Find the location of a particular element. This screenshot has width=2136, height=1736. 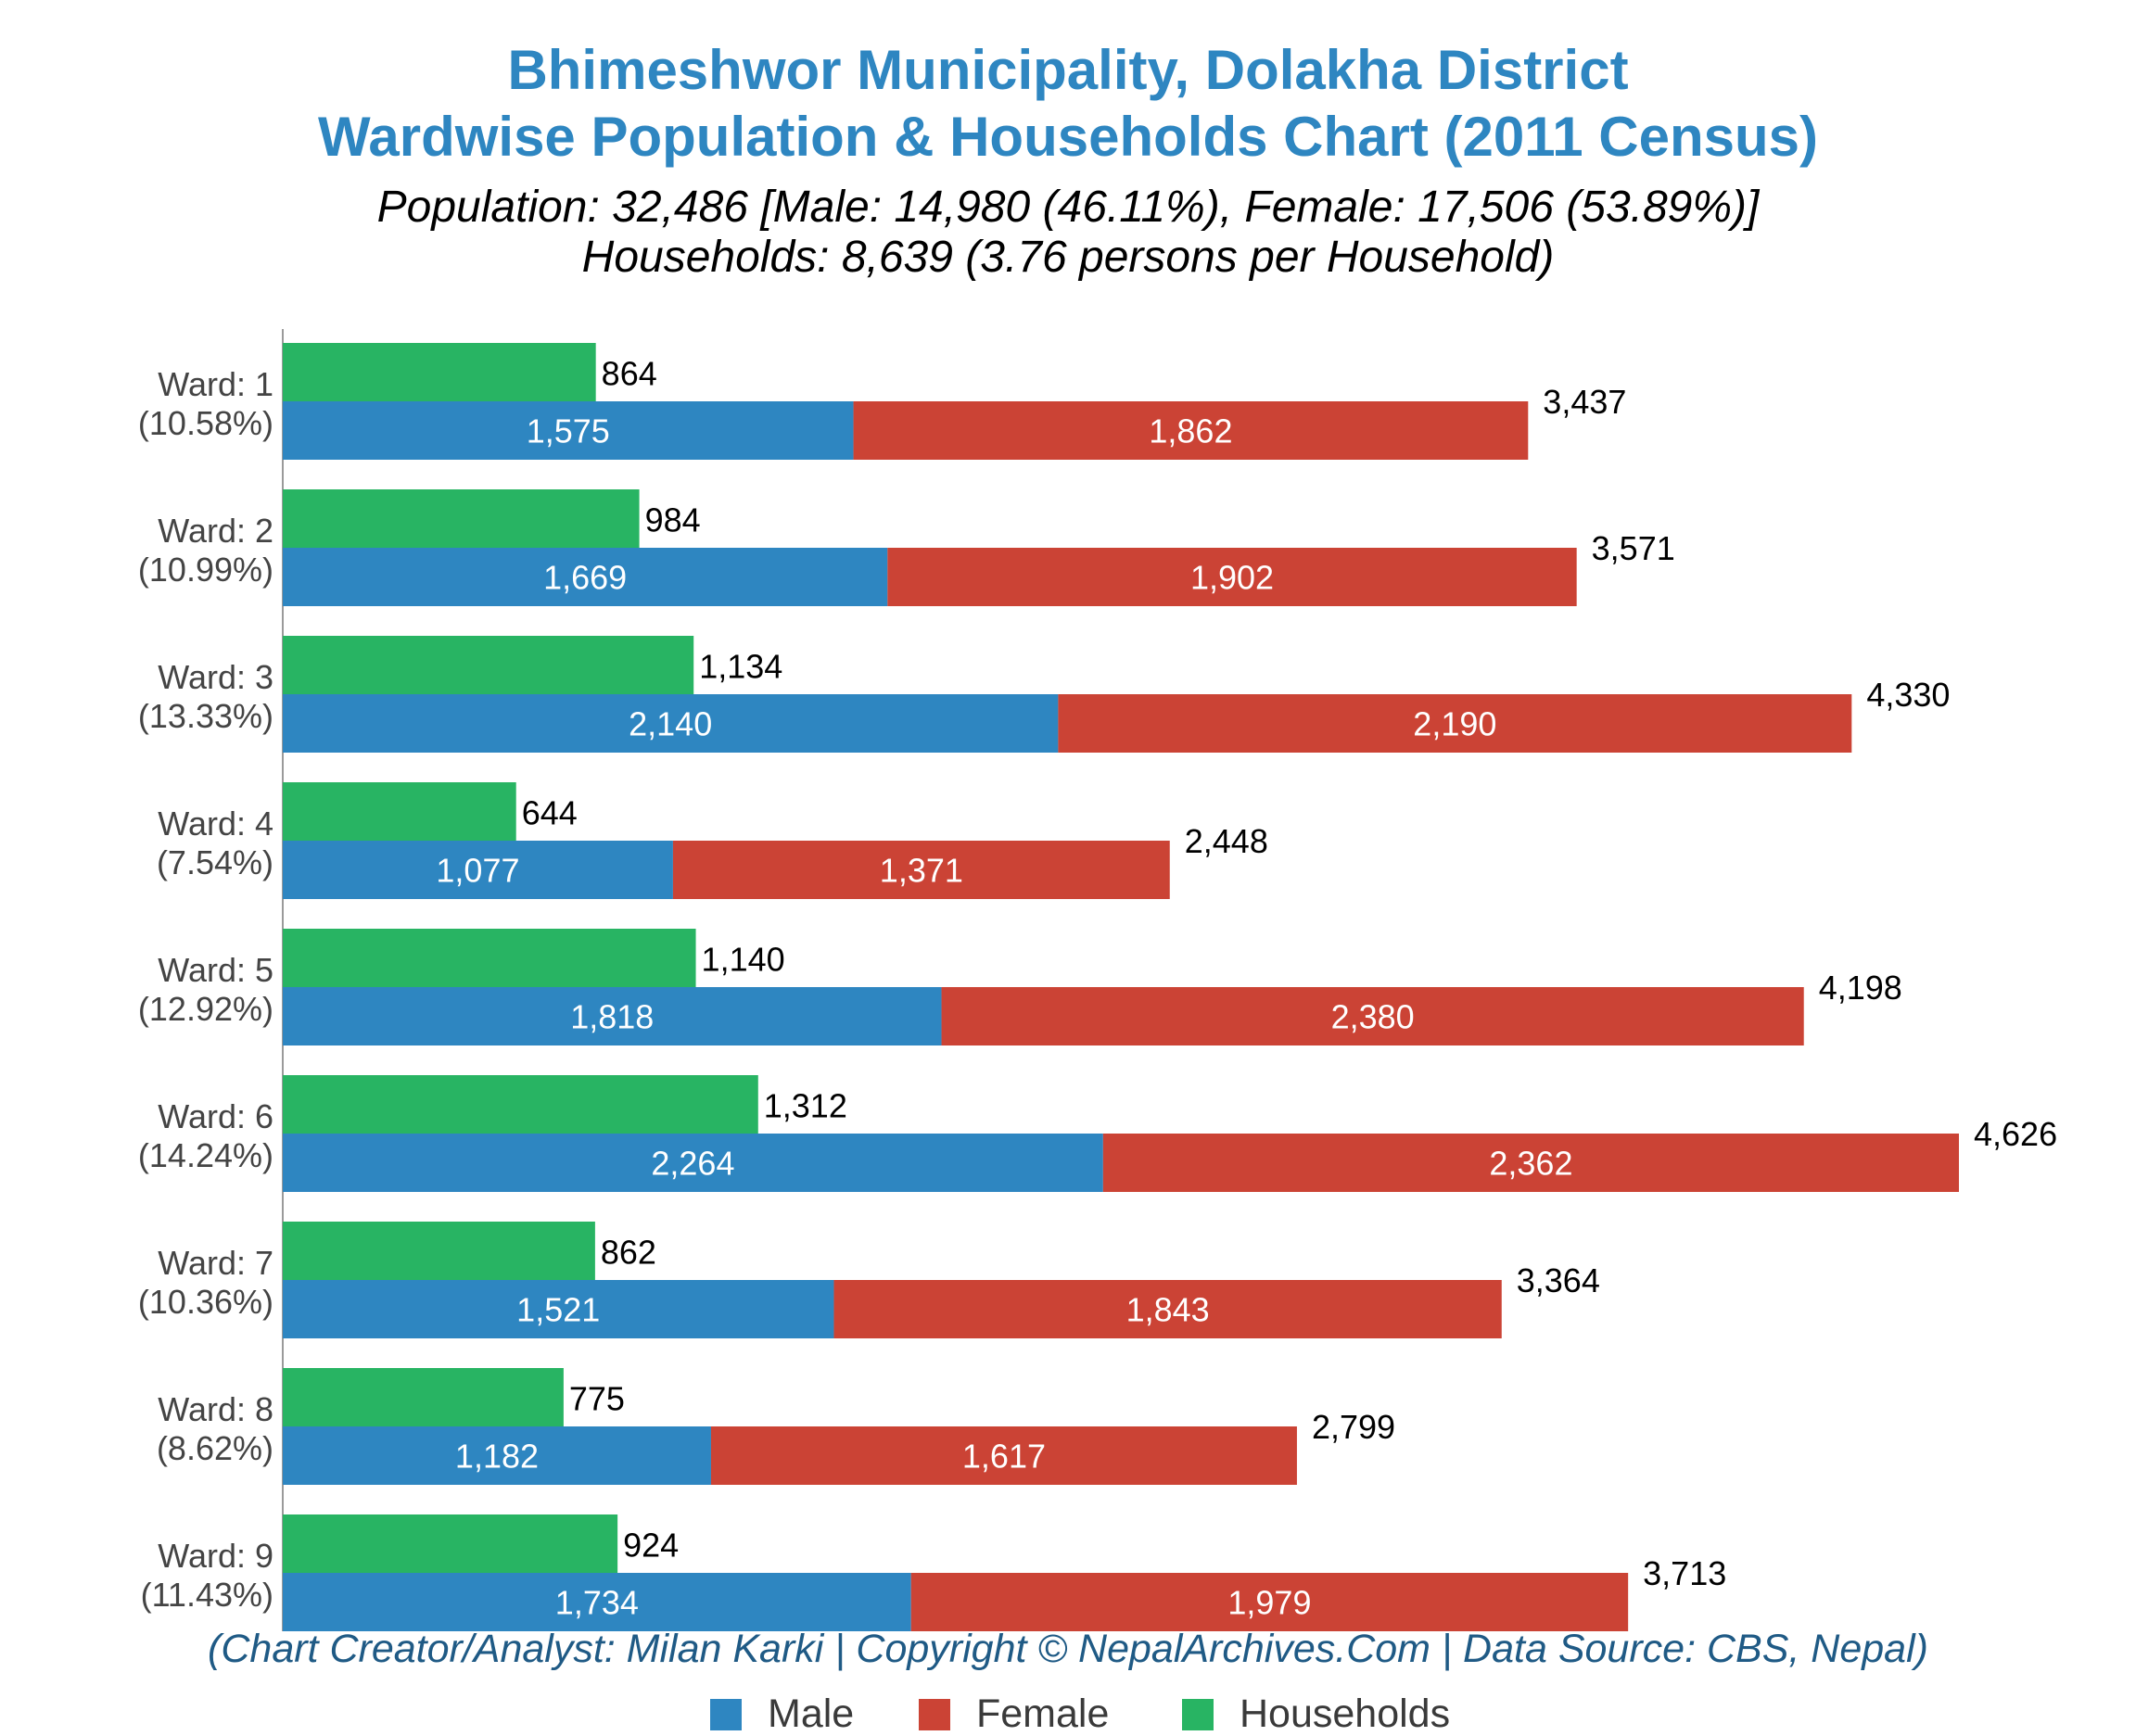

male-label-ward-1: 1,575 is located at coordinates (568, 431).